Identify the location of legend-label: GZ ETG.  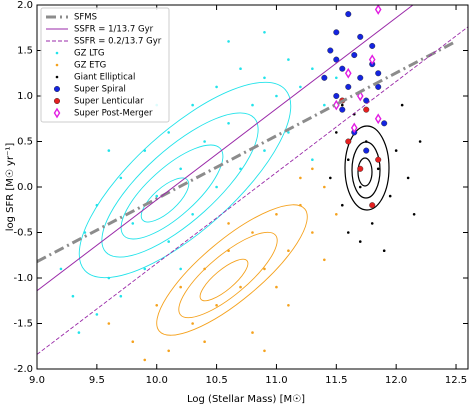
(90, 66).